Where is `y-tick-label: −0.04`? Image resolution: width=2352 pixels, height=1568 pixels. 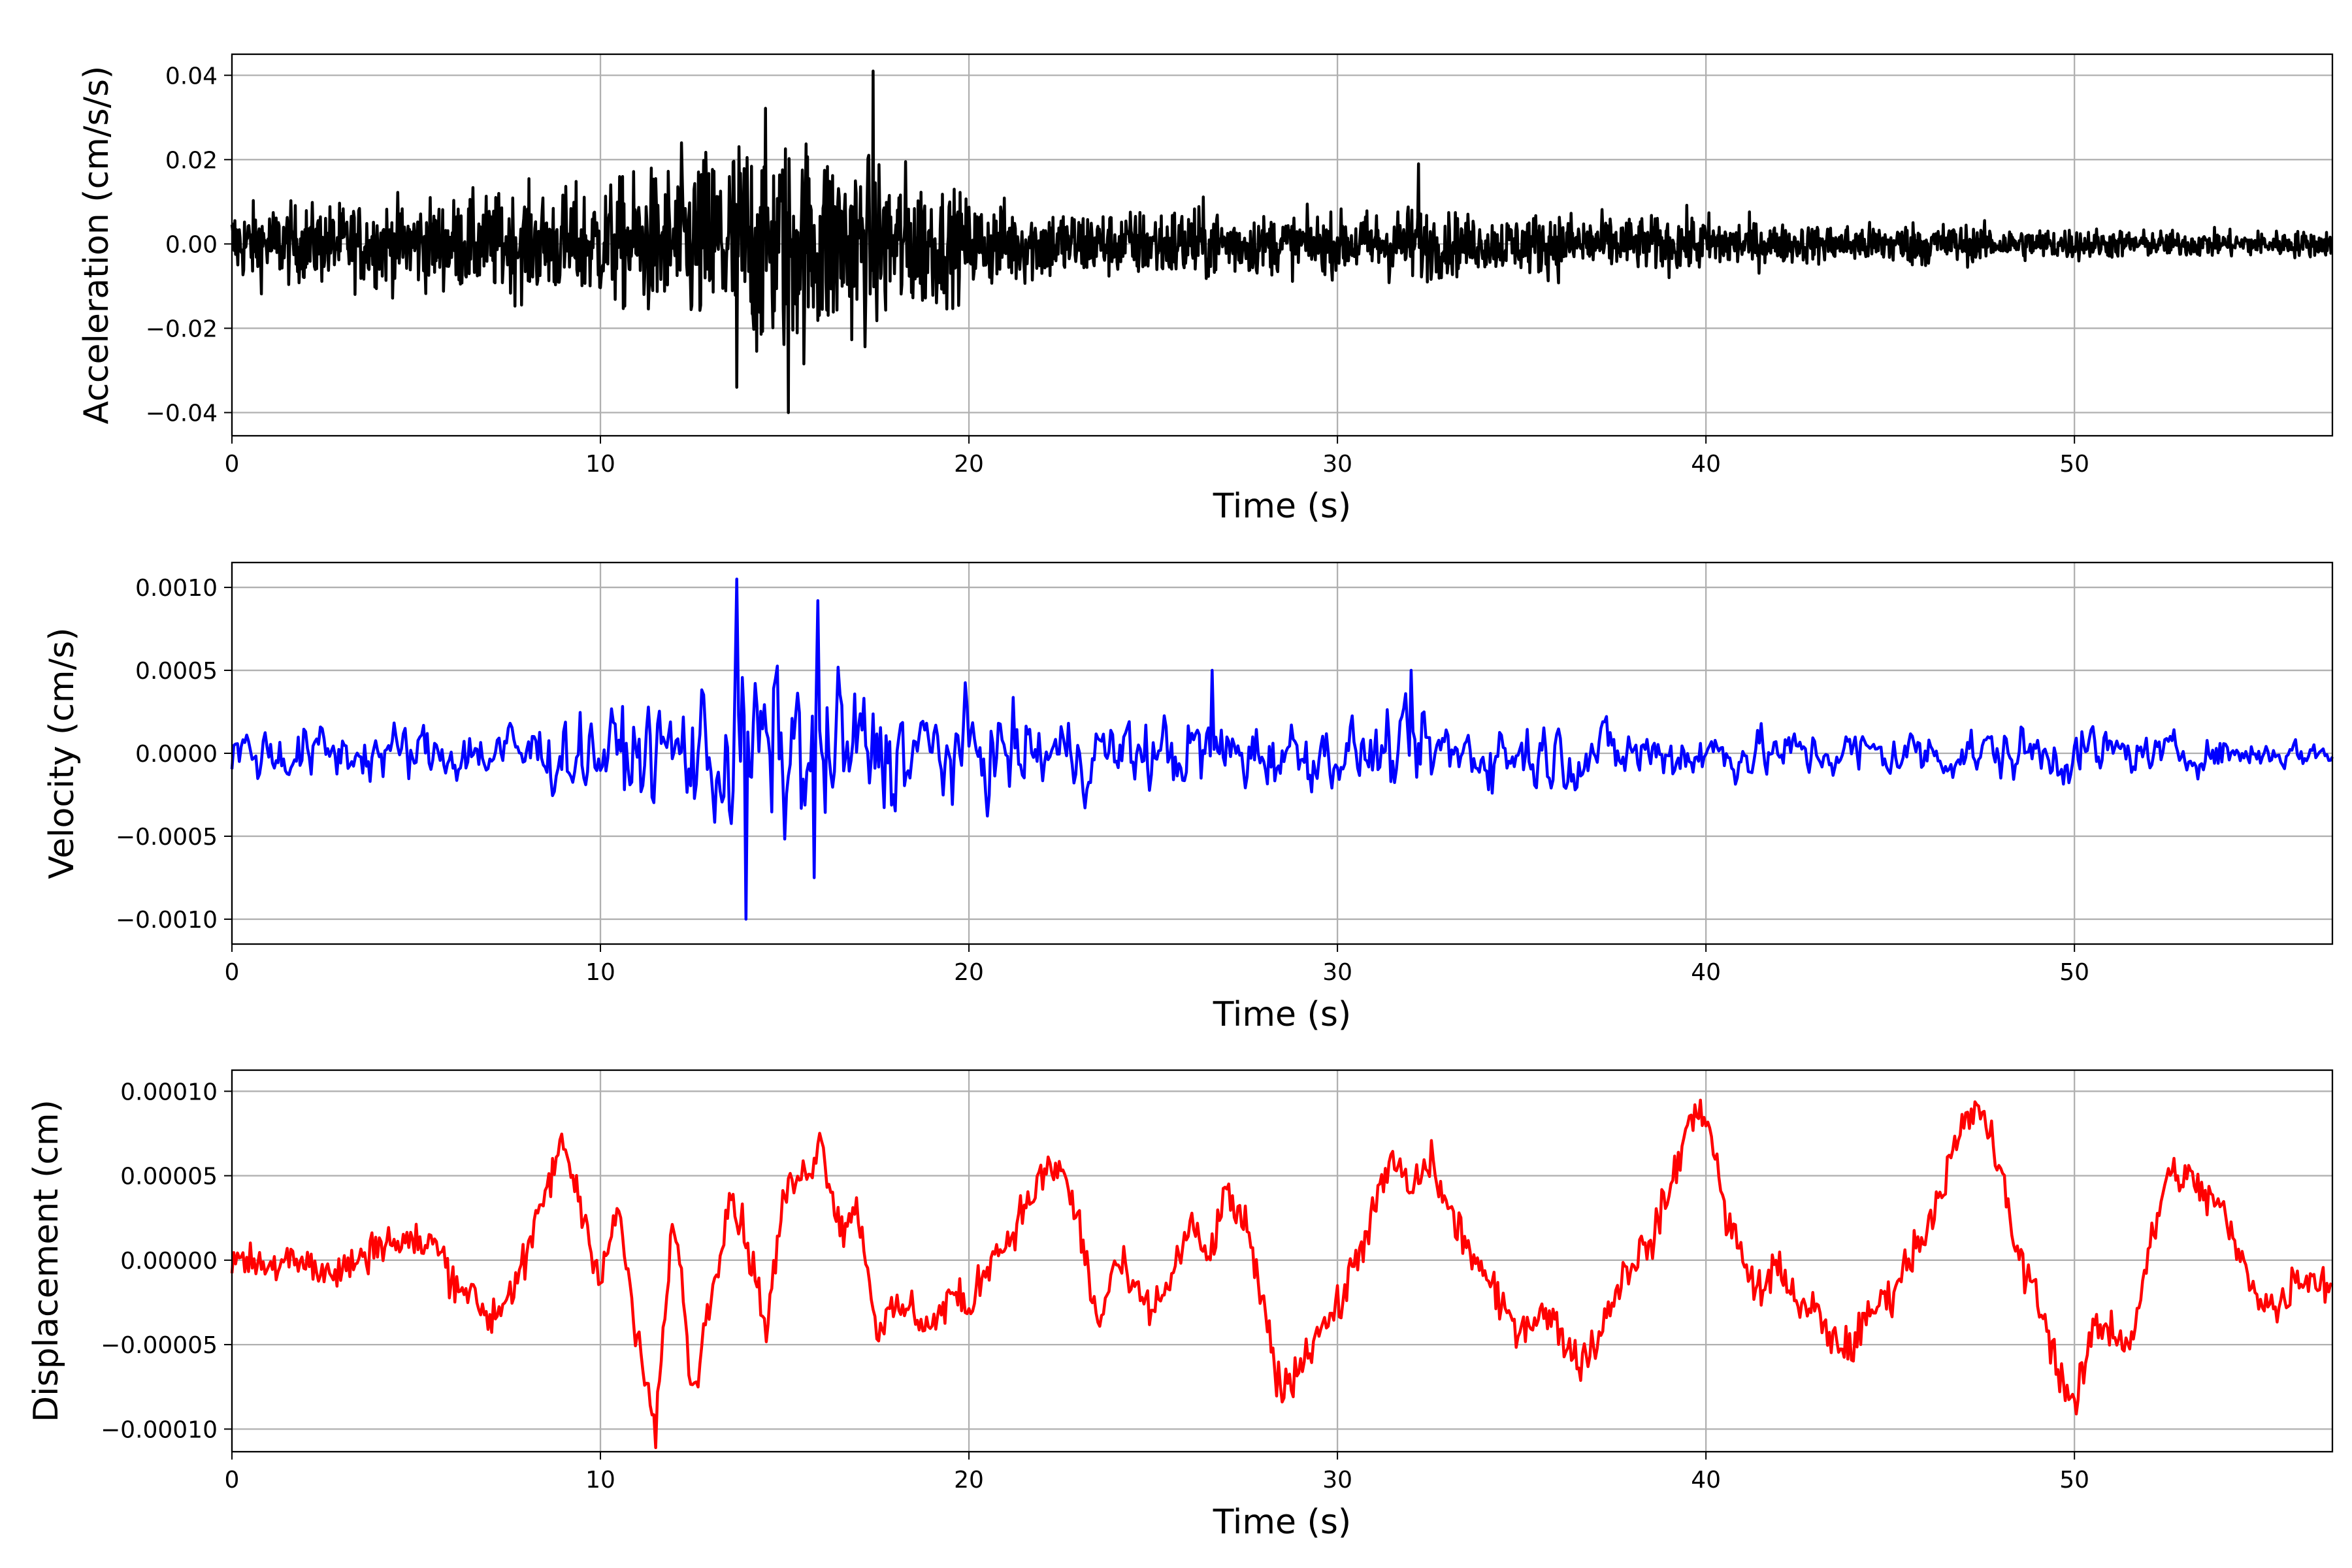
y-tick-label: −0.04 is located at coordinates (182, 413).